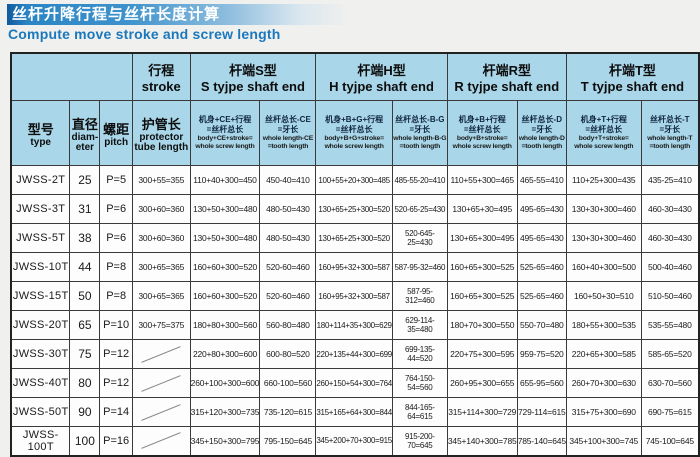  I want to click on formula-line: whole length-CE, so click(288, 138).